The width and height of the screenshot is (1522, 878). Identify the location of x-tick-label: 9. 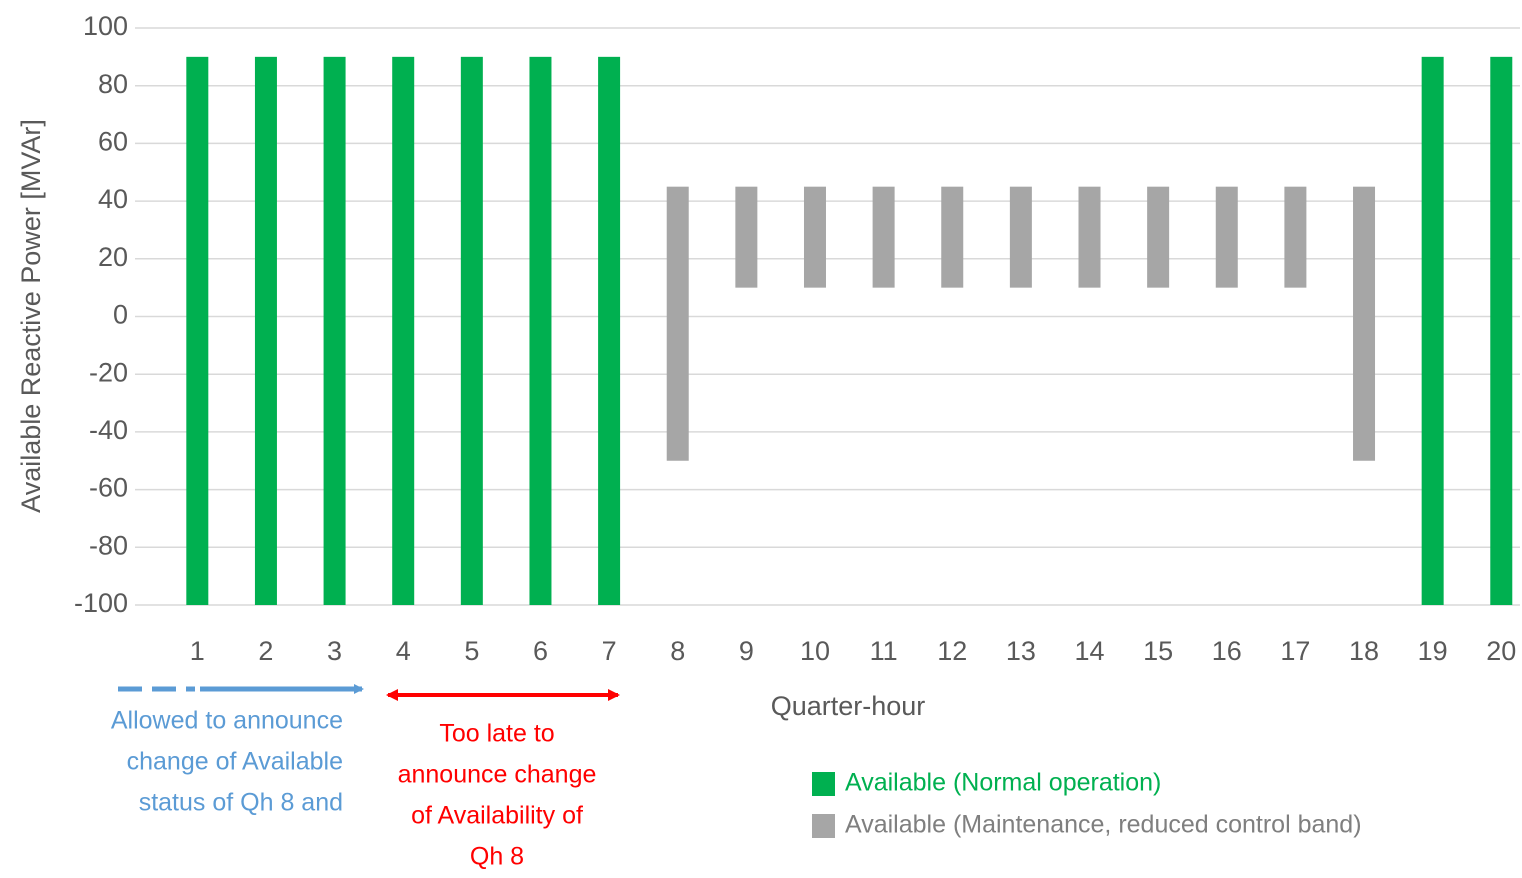
(746, 651).